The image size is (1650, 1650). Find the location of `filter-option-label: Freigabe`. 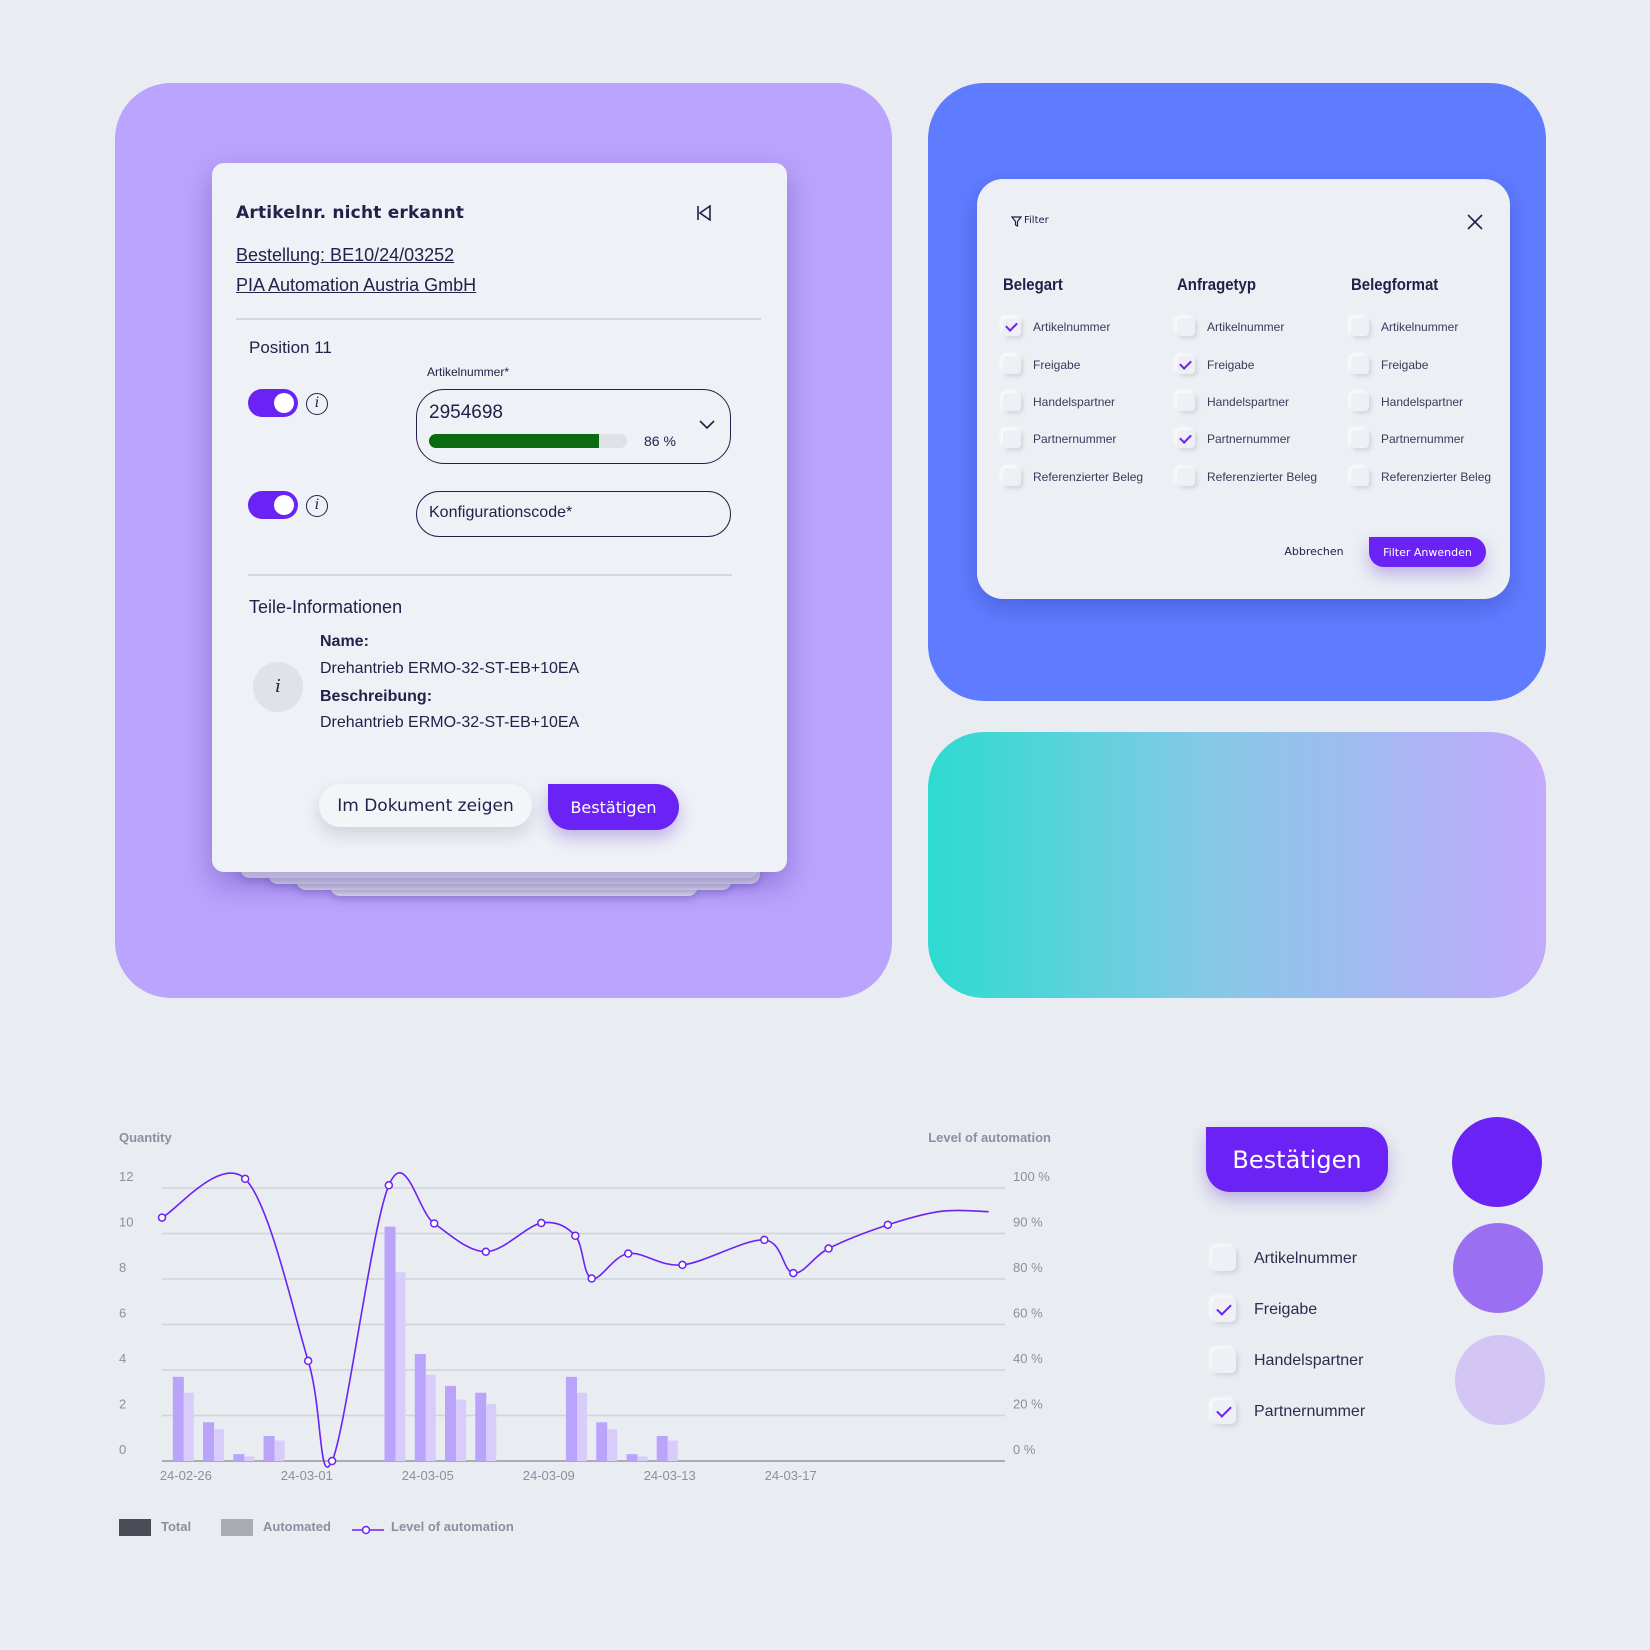

filter-option-label: Freigabe is located at coordinates (1231, 365).